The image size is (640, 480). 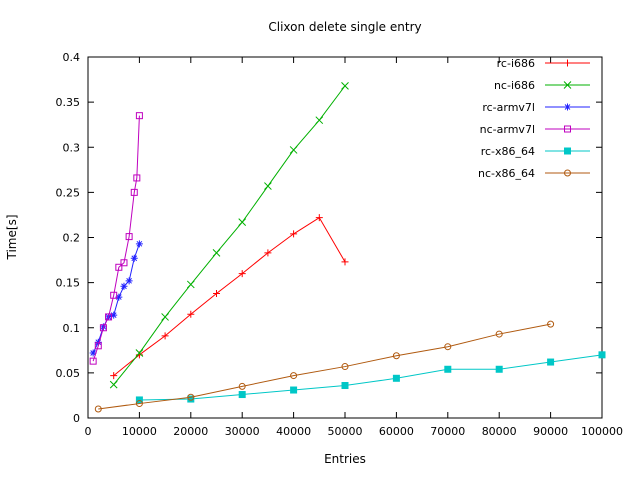 I want to click on chart-title: Clixon delete single entry, so click(x=344, y=27).